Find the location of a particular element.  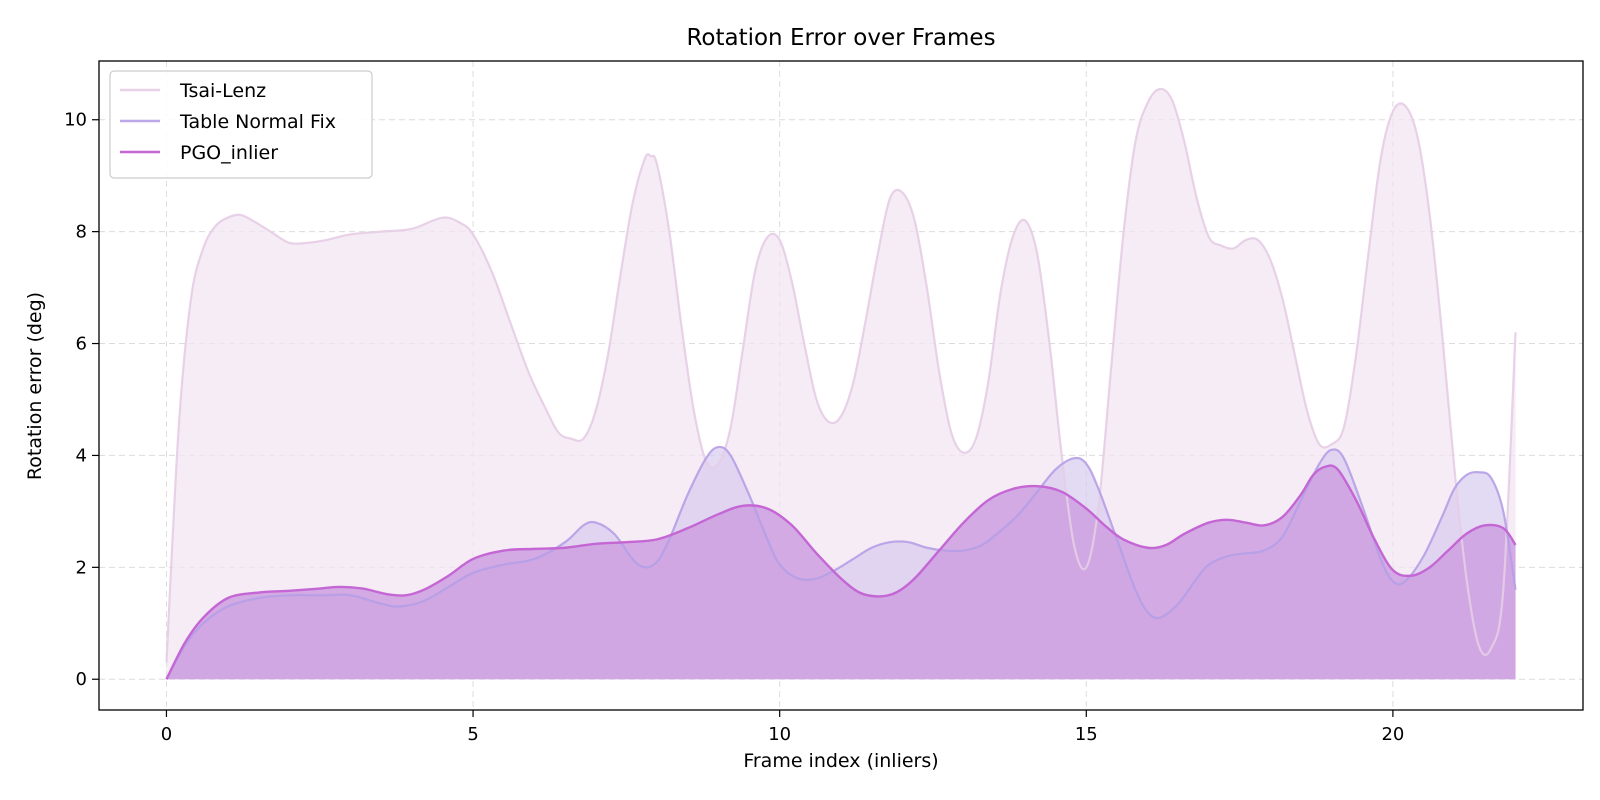

legend-label-table-normal-fix: Table Normal Fix is located at coordinates (257, 122).